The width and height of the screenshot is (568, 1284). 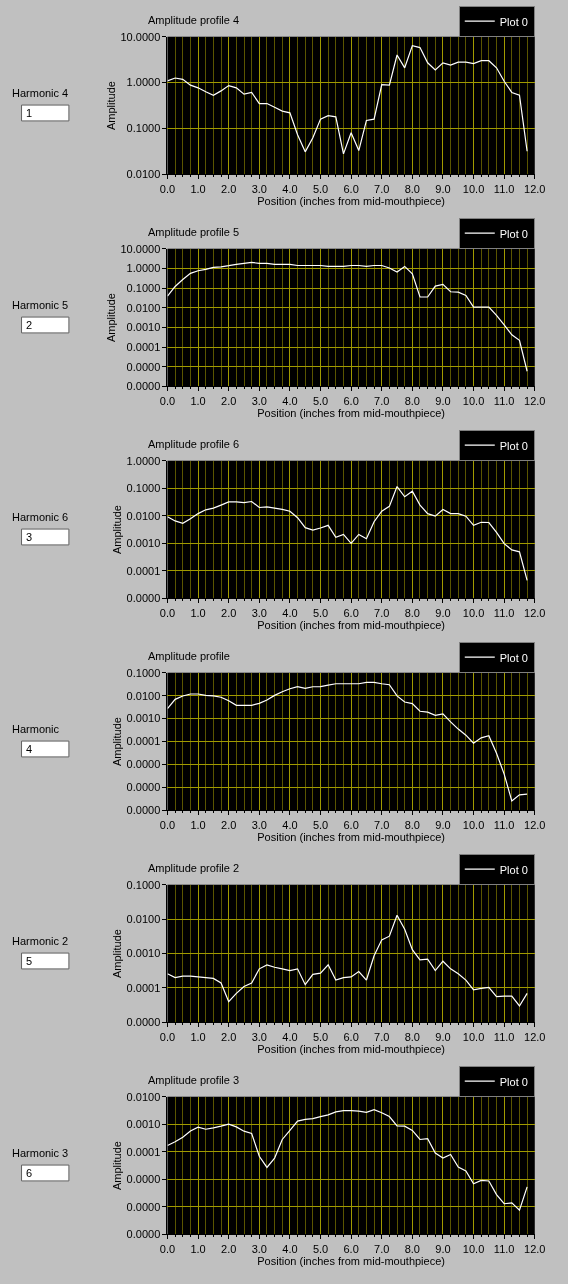 What do you see at coordinates (40, 517) in the screenshot?
I see `text: Harmonic 6` at bounding box center [40, 517].